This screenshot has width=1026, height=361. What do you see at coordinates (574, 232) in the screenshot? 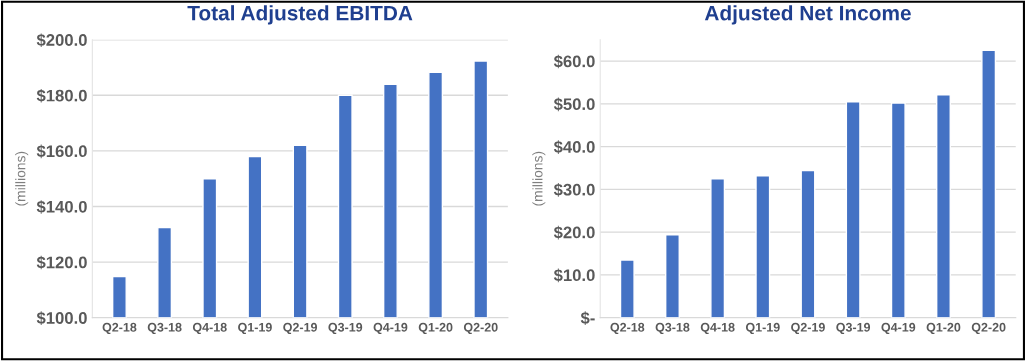
I see `y-tick-label: $20.0` at bounding box center [574, 232].